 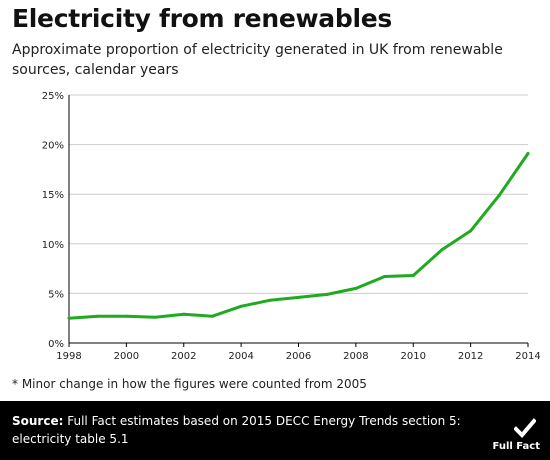 What do you see at coordinates (240, 356) in the screenshot?
I see `x-tick-label: 2004` at bounding box center [240, 356].